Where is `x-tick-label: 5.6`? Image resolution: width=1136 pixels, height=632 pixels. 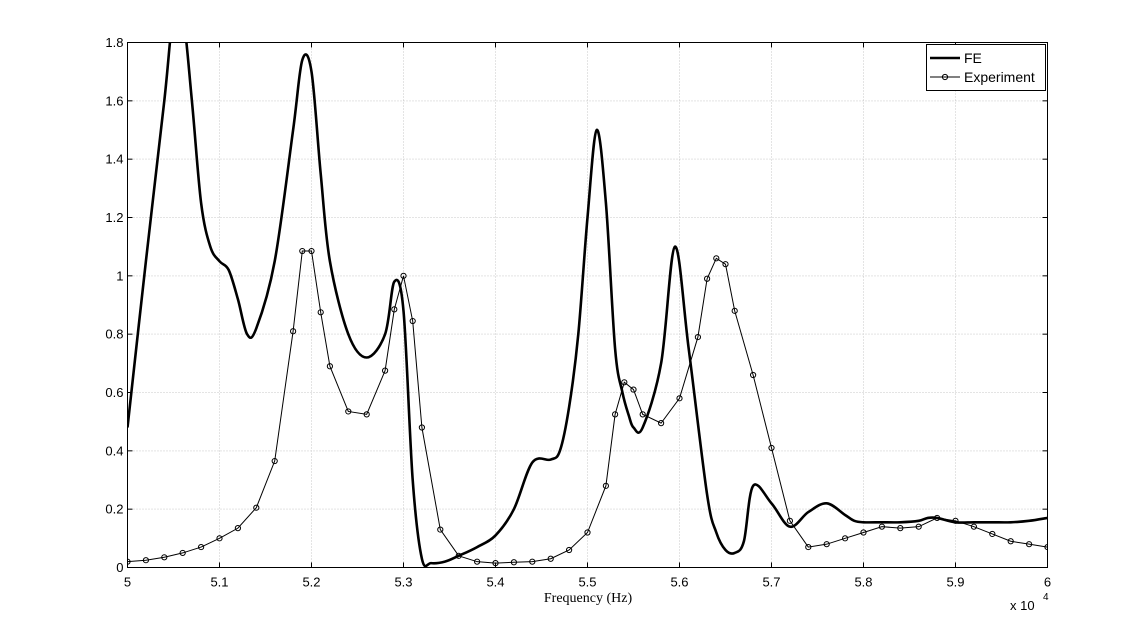
x-tick-label: 5.6 is located at coordinates (679, 582).